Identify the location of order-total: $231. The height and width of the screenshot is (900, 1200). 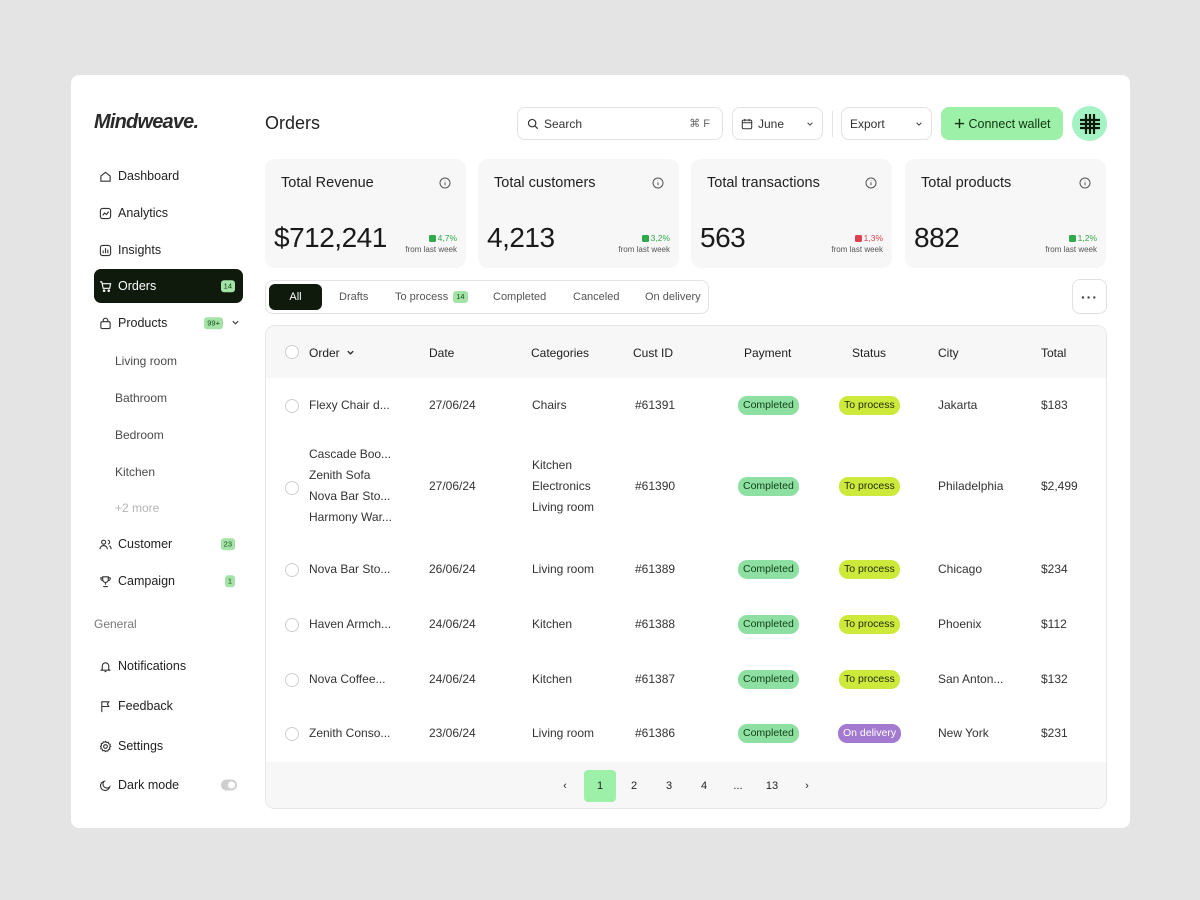
(1054, 733).